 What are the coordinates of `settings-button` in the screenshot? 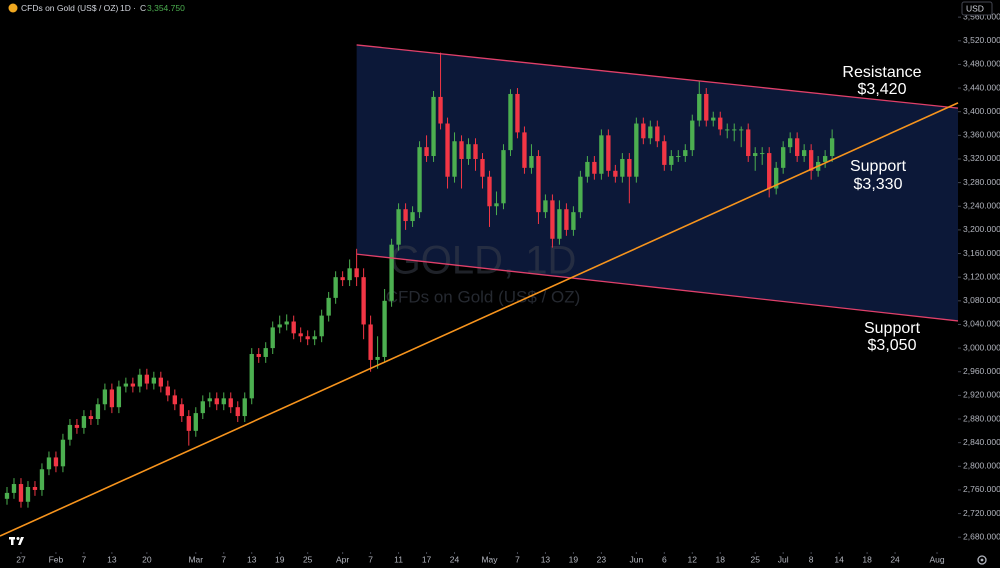 It's located at (982, 560).